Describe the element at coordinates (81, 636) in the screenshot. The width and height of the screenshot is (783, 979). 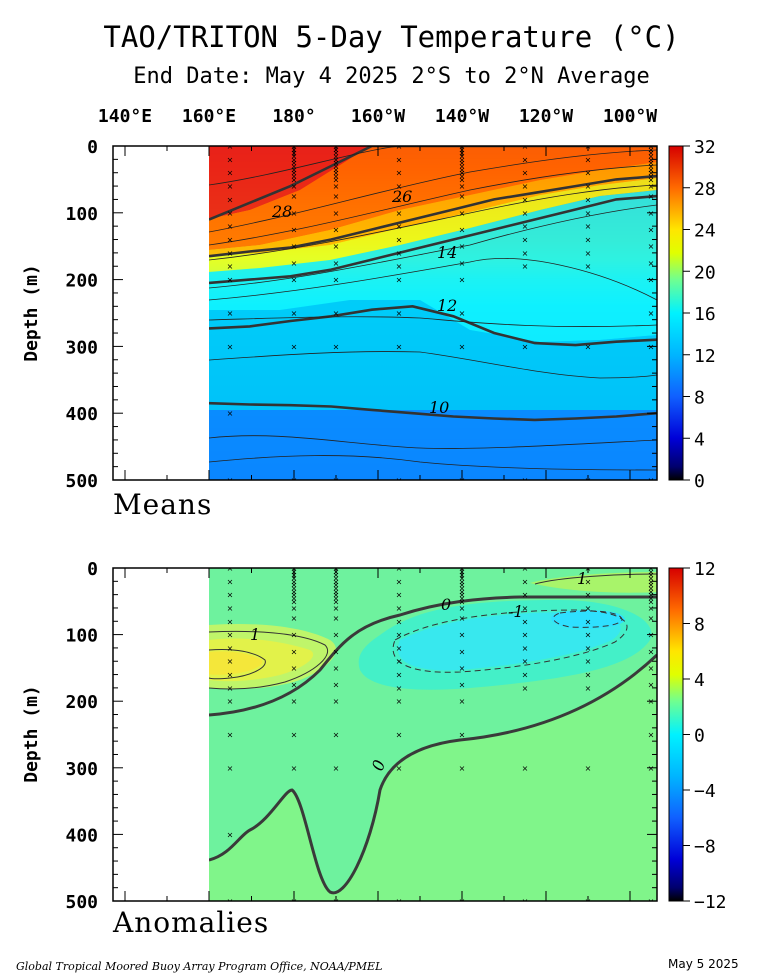
I see `depth-tick-label: 100` at that location.